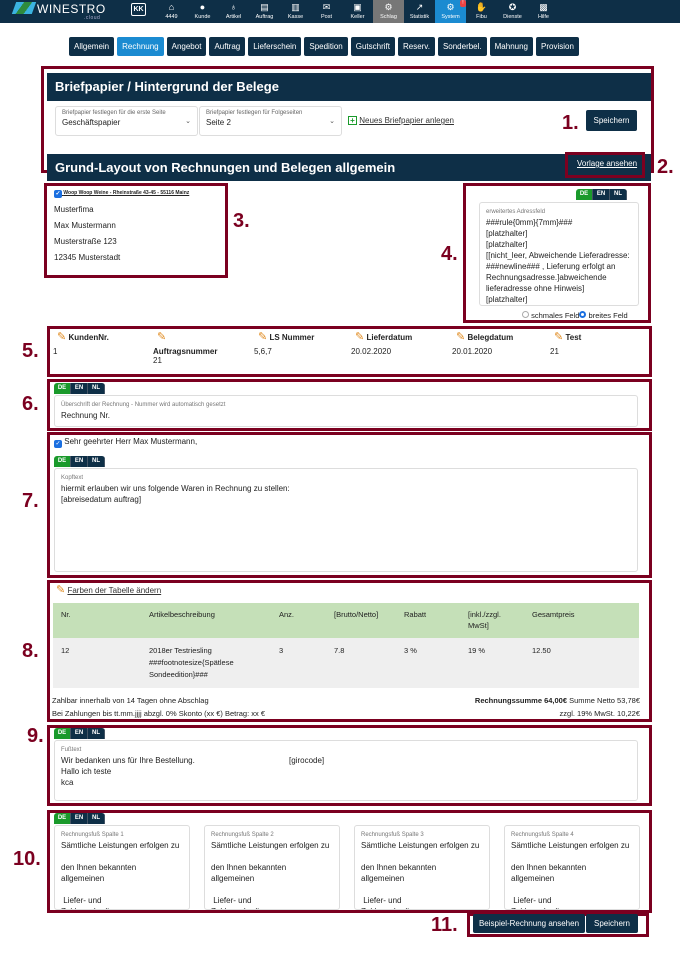 The height and width of the screenshot is (957, 680). I want to click on nav-label: Kunde, so click(202, 17).